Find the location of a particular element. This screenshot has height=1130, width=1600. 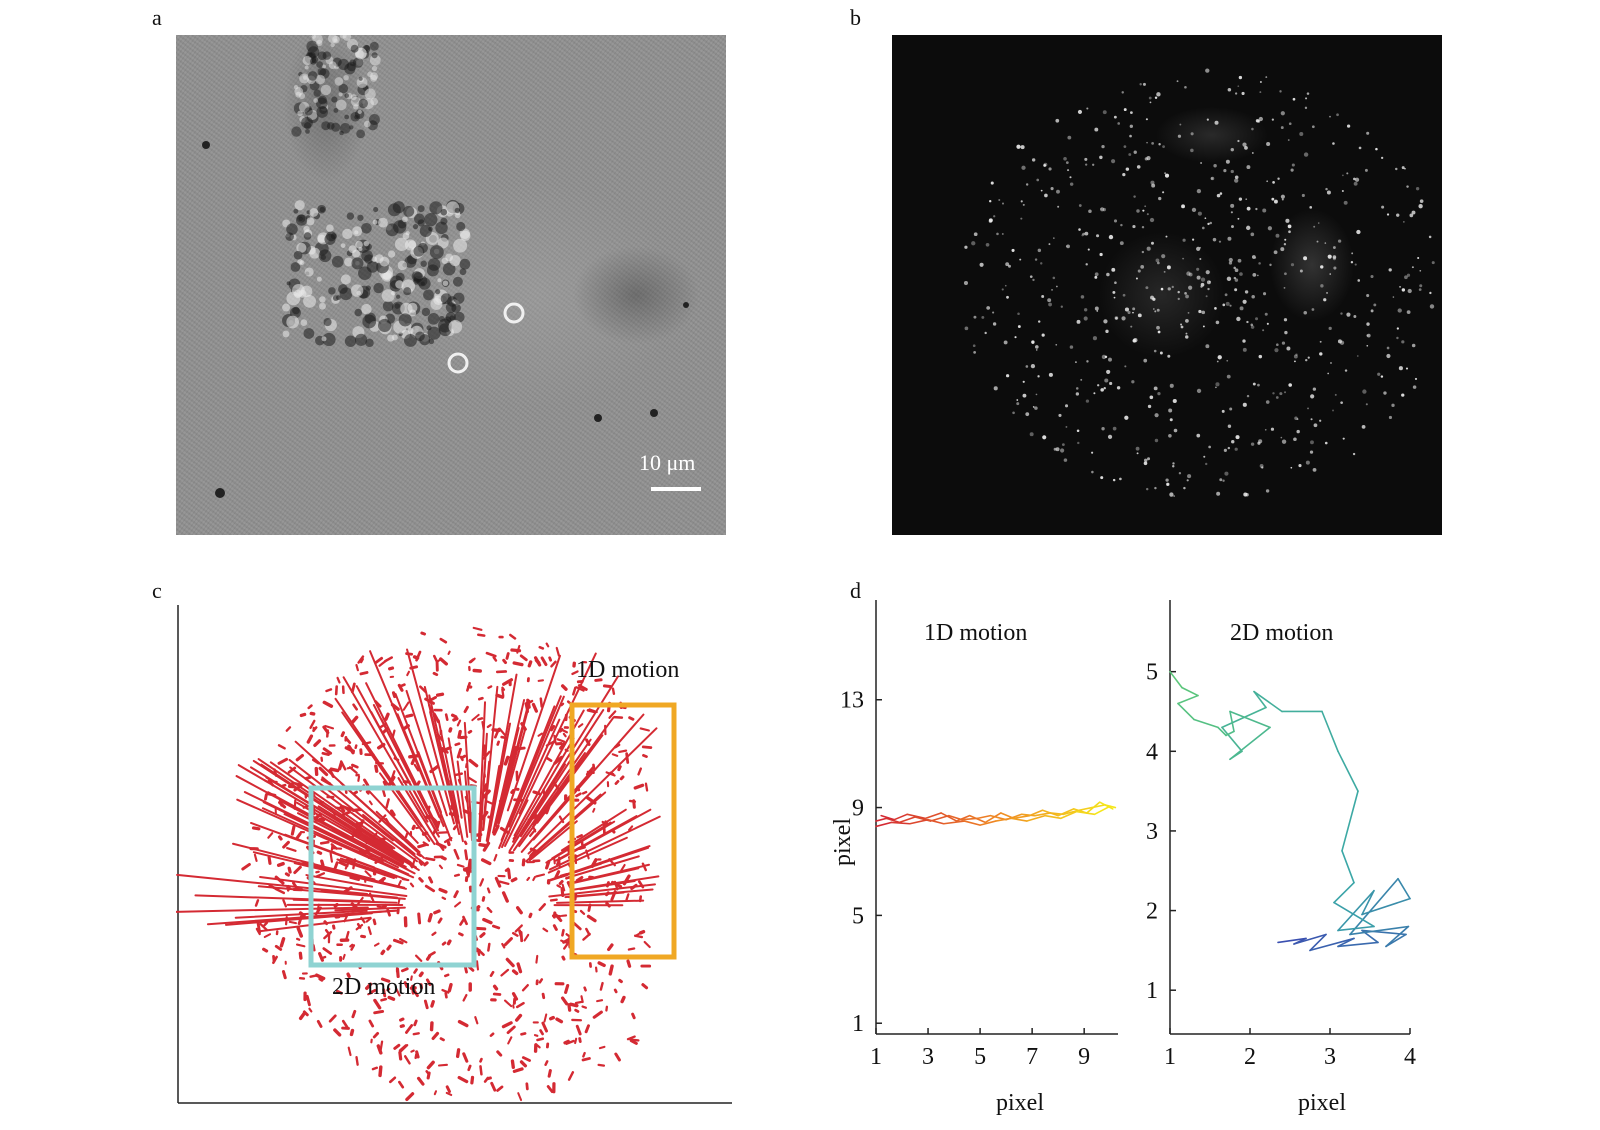

scalebar-label: 10 μm is located at coordinates (667, 462).